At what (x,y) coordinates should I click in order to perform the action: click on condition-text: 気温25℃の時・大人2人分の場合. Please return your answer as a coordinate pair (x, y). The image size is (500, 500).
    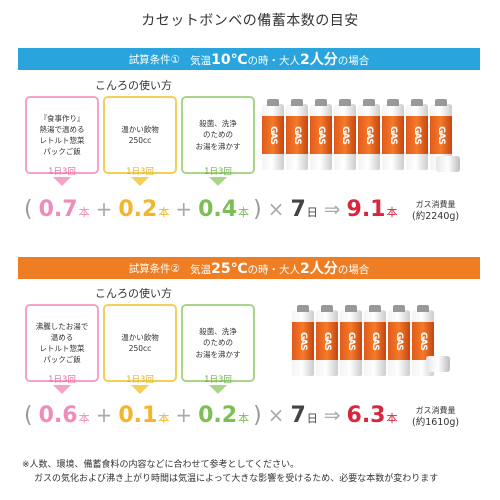
    Looking at the image, I should click on (279, 268).